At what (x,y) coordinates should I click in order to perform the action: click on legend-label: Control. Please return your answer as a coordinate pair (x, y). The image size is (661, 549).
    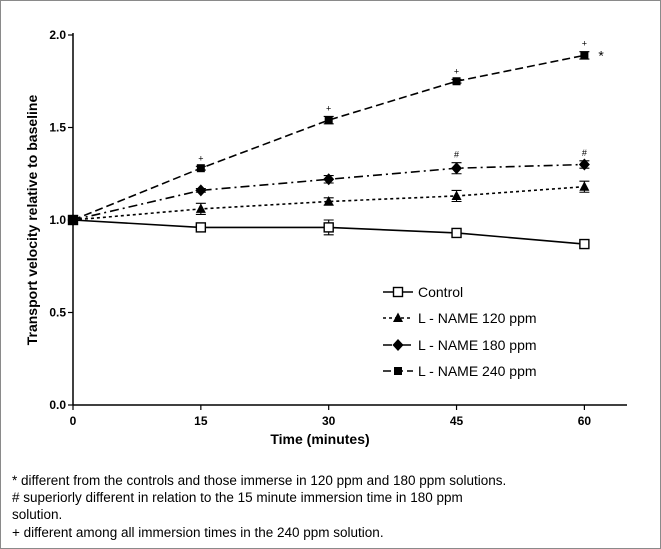
    Looking at the image, I should click on (440, 292).